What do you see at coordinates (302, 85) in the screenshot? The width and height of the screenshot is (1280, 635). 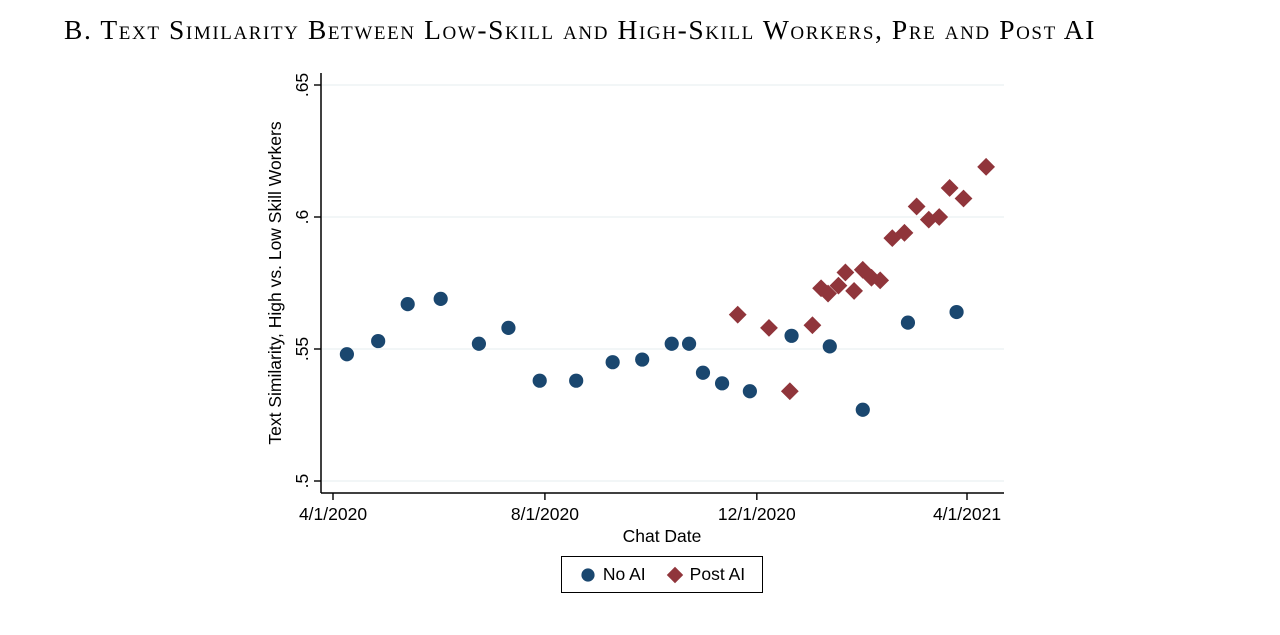 I see `y-tick-label: .65` at bounding box center [302, 85].